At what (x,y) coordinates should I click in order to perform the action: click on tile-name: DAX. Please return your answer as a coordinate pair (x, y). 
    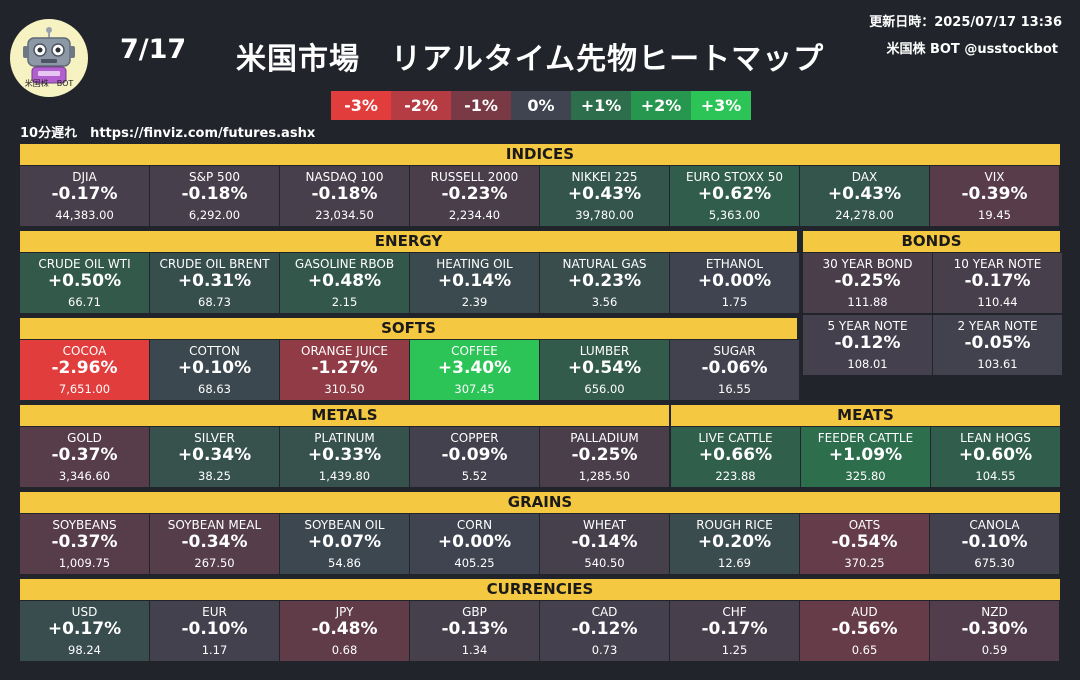
    Looking at the image, I should click on (864, 177).